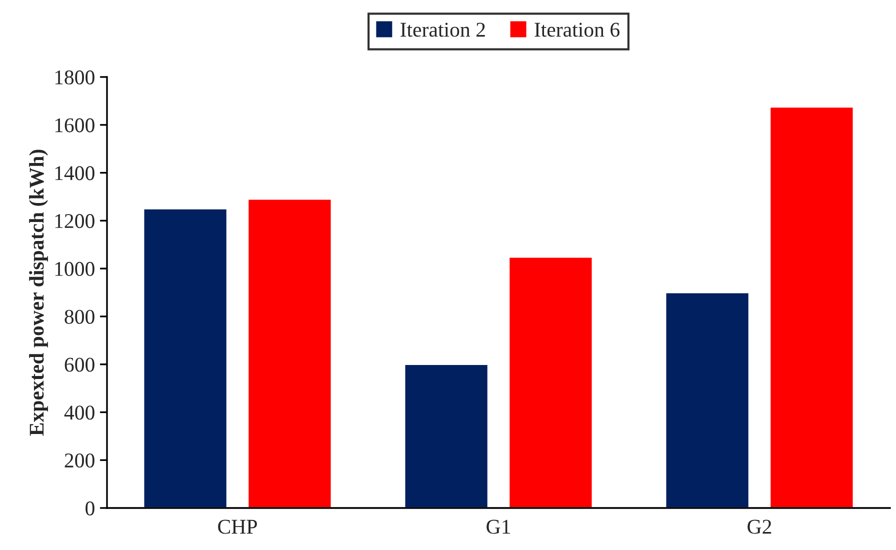 This screenshot has width=896, height=550. Describe the element at coordinates (79, 317) in the screenshot. I see `y-tick-label: 800` at that location.